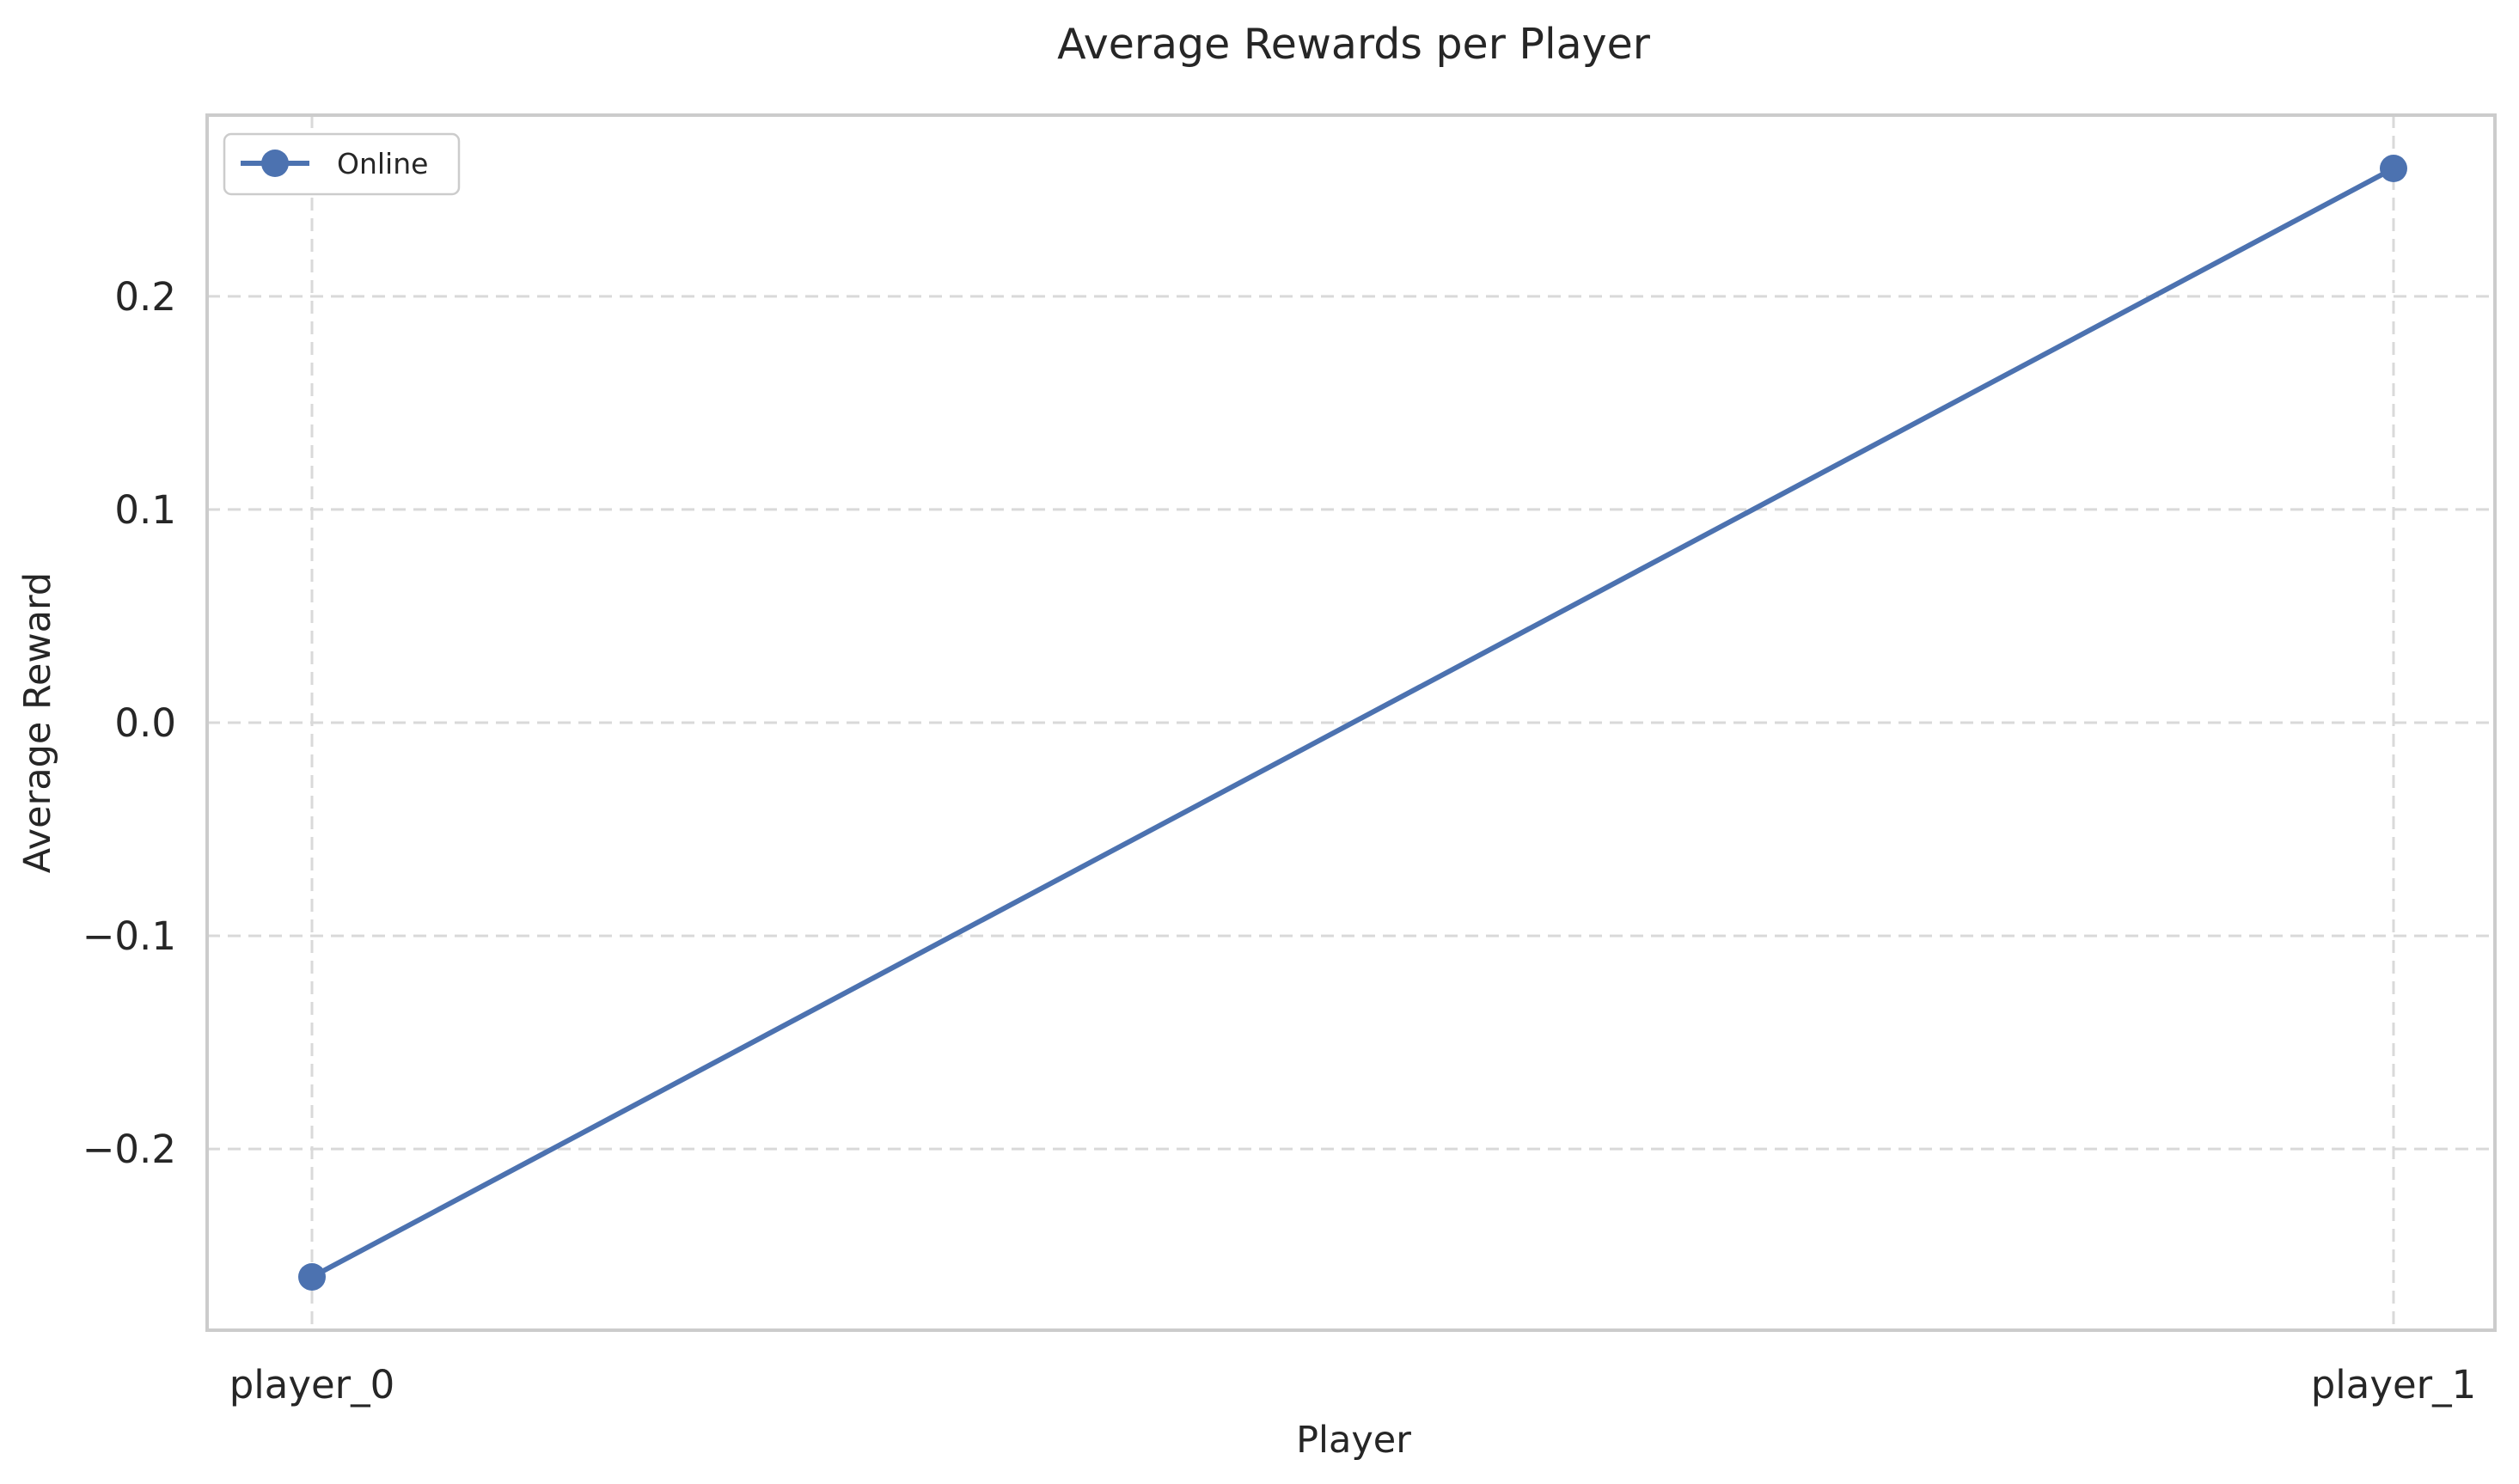  What do you see at coordinates (383, 163) in the screenshot?
I see `legend-label-online: Online` at bounding box center [383, 163].